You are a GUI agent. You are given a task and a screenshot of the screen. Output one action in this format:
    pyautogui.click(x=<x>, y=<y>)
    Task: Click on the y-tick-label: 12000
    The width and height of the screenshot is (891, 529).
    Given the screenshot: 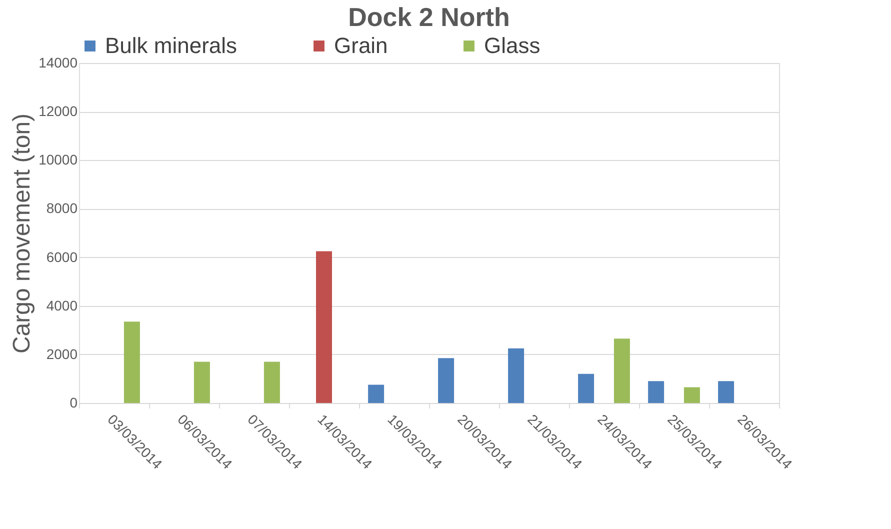 What is the action you would take?
    pyautogui.click(x=58, y=111)
    